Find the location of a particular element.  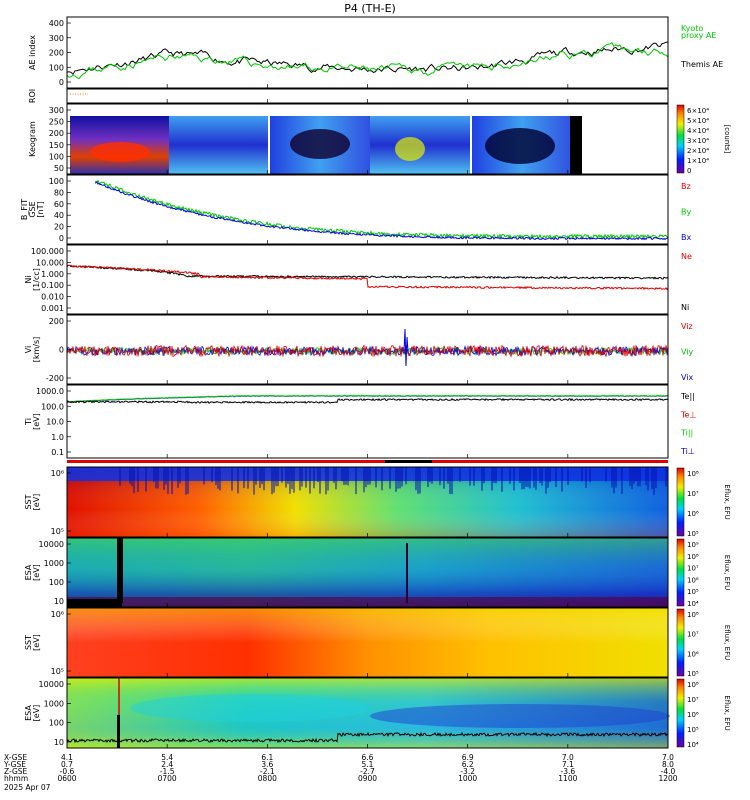

y-tick-label: 1.000 is located at coordinates (52, 274).